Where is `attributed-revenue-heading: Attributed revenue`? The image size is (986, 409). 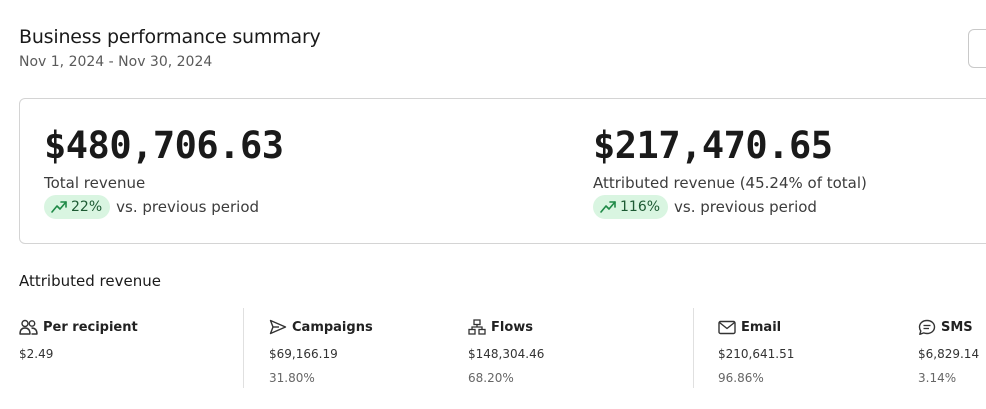 attributed-revenue-heading: Attributed revenue is located at coordinates (90, 281).